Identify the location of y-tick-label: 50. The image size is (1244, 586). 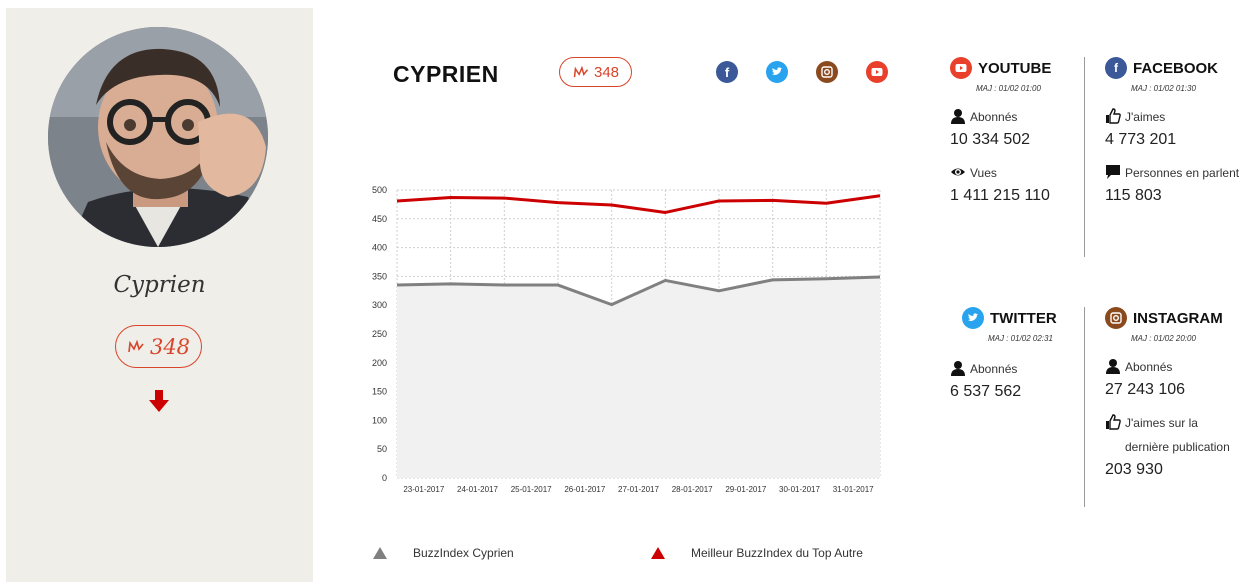
(382, 449).